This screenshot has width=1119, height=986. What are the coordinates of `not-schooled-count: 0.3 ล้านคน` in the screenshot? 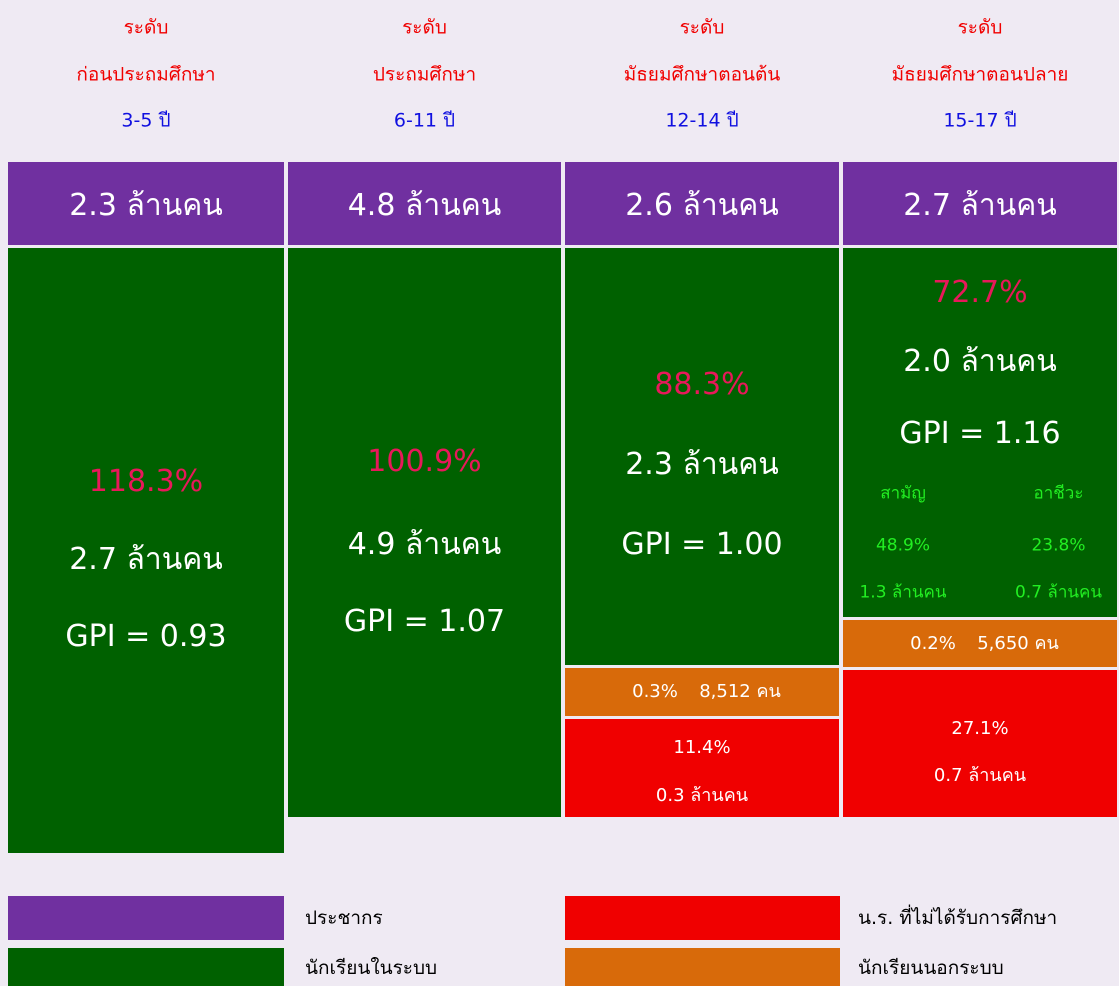 It's located at (702, 795).